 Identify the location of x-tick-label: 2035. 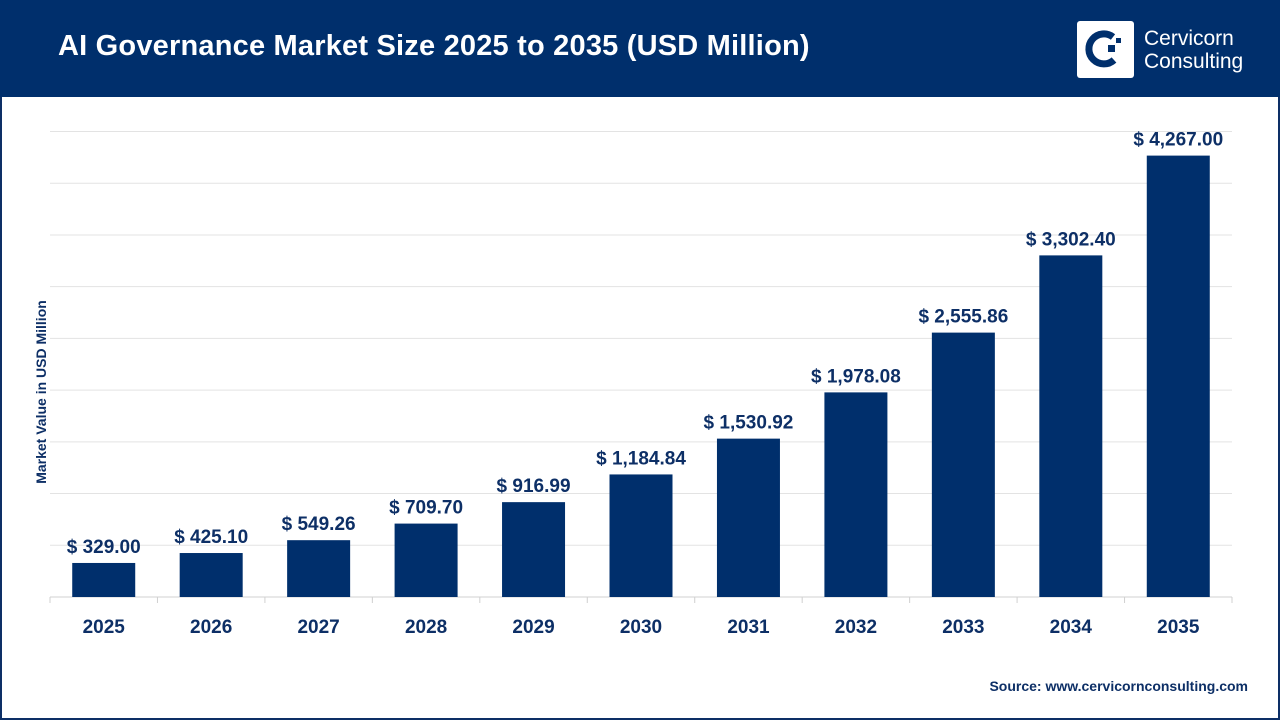
(1178, 627).